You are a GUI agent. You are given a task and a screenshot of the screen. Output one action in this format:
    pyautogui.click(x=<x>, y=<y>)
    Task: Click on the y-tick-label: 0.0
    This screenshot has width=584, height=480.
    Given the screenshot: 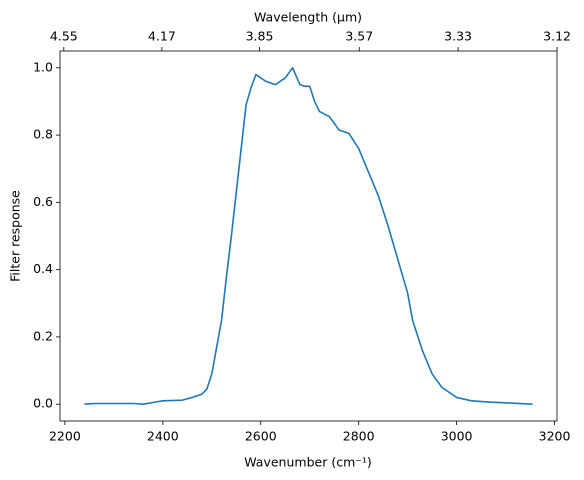 What is the action you would take?
    pyautogui.click(x=43, y=403)
    